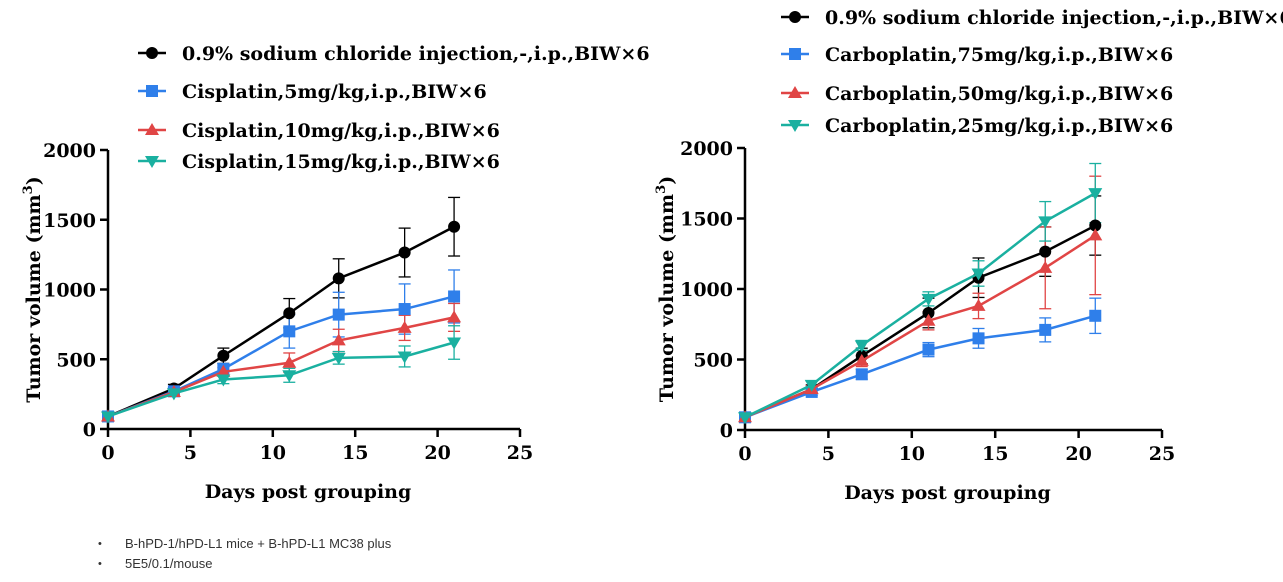 The height and width of the screenshot is (582, 1283). Describe the element at coordinates (244, 564) in the screenshot. I see `note-item: • 5E5/0.1/mouse` at that location.